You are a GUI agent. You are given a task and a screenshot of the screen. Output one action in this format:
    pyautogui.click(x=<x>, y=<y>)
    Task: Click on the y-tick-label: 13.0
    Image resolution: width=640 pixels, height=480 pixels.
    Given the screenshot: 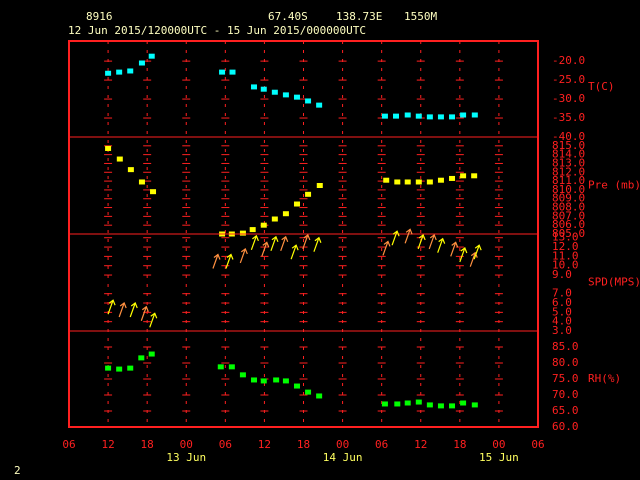 What is the action you would take?
    pyautogui.click(x=565, y=237)
    